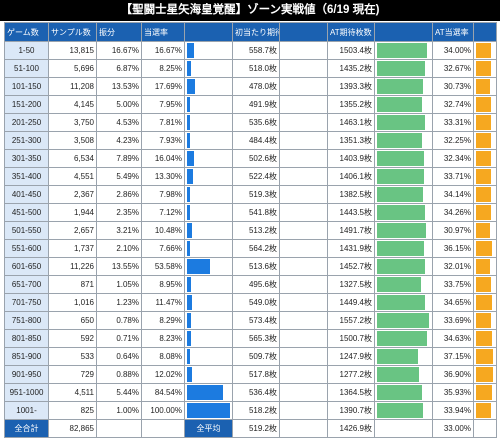 The height and width of the screenshot is (438, 500). What do you see at coordinates (256, 320) in the screenshot?
I see `first-hit-expected: 573.4枚` at bounding box center [256, 320].